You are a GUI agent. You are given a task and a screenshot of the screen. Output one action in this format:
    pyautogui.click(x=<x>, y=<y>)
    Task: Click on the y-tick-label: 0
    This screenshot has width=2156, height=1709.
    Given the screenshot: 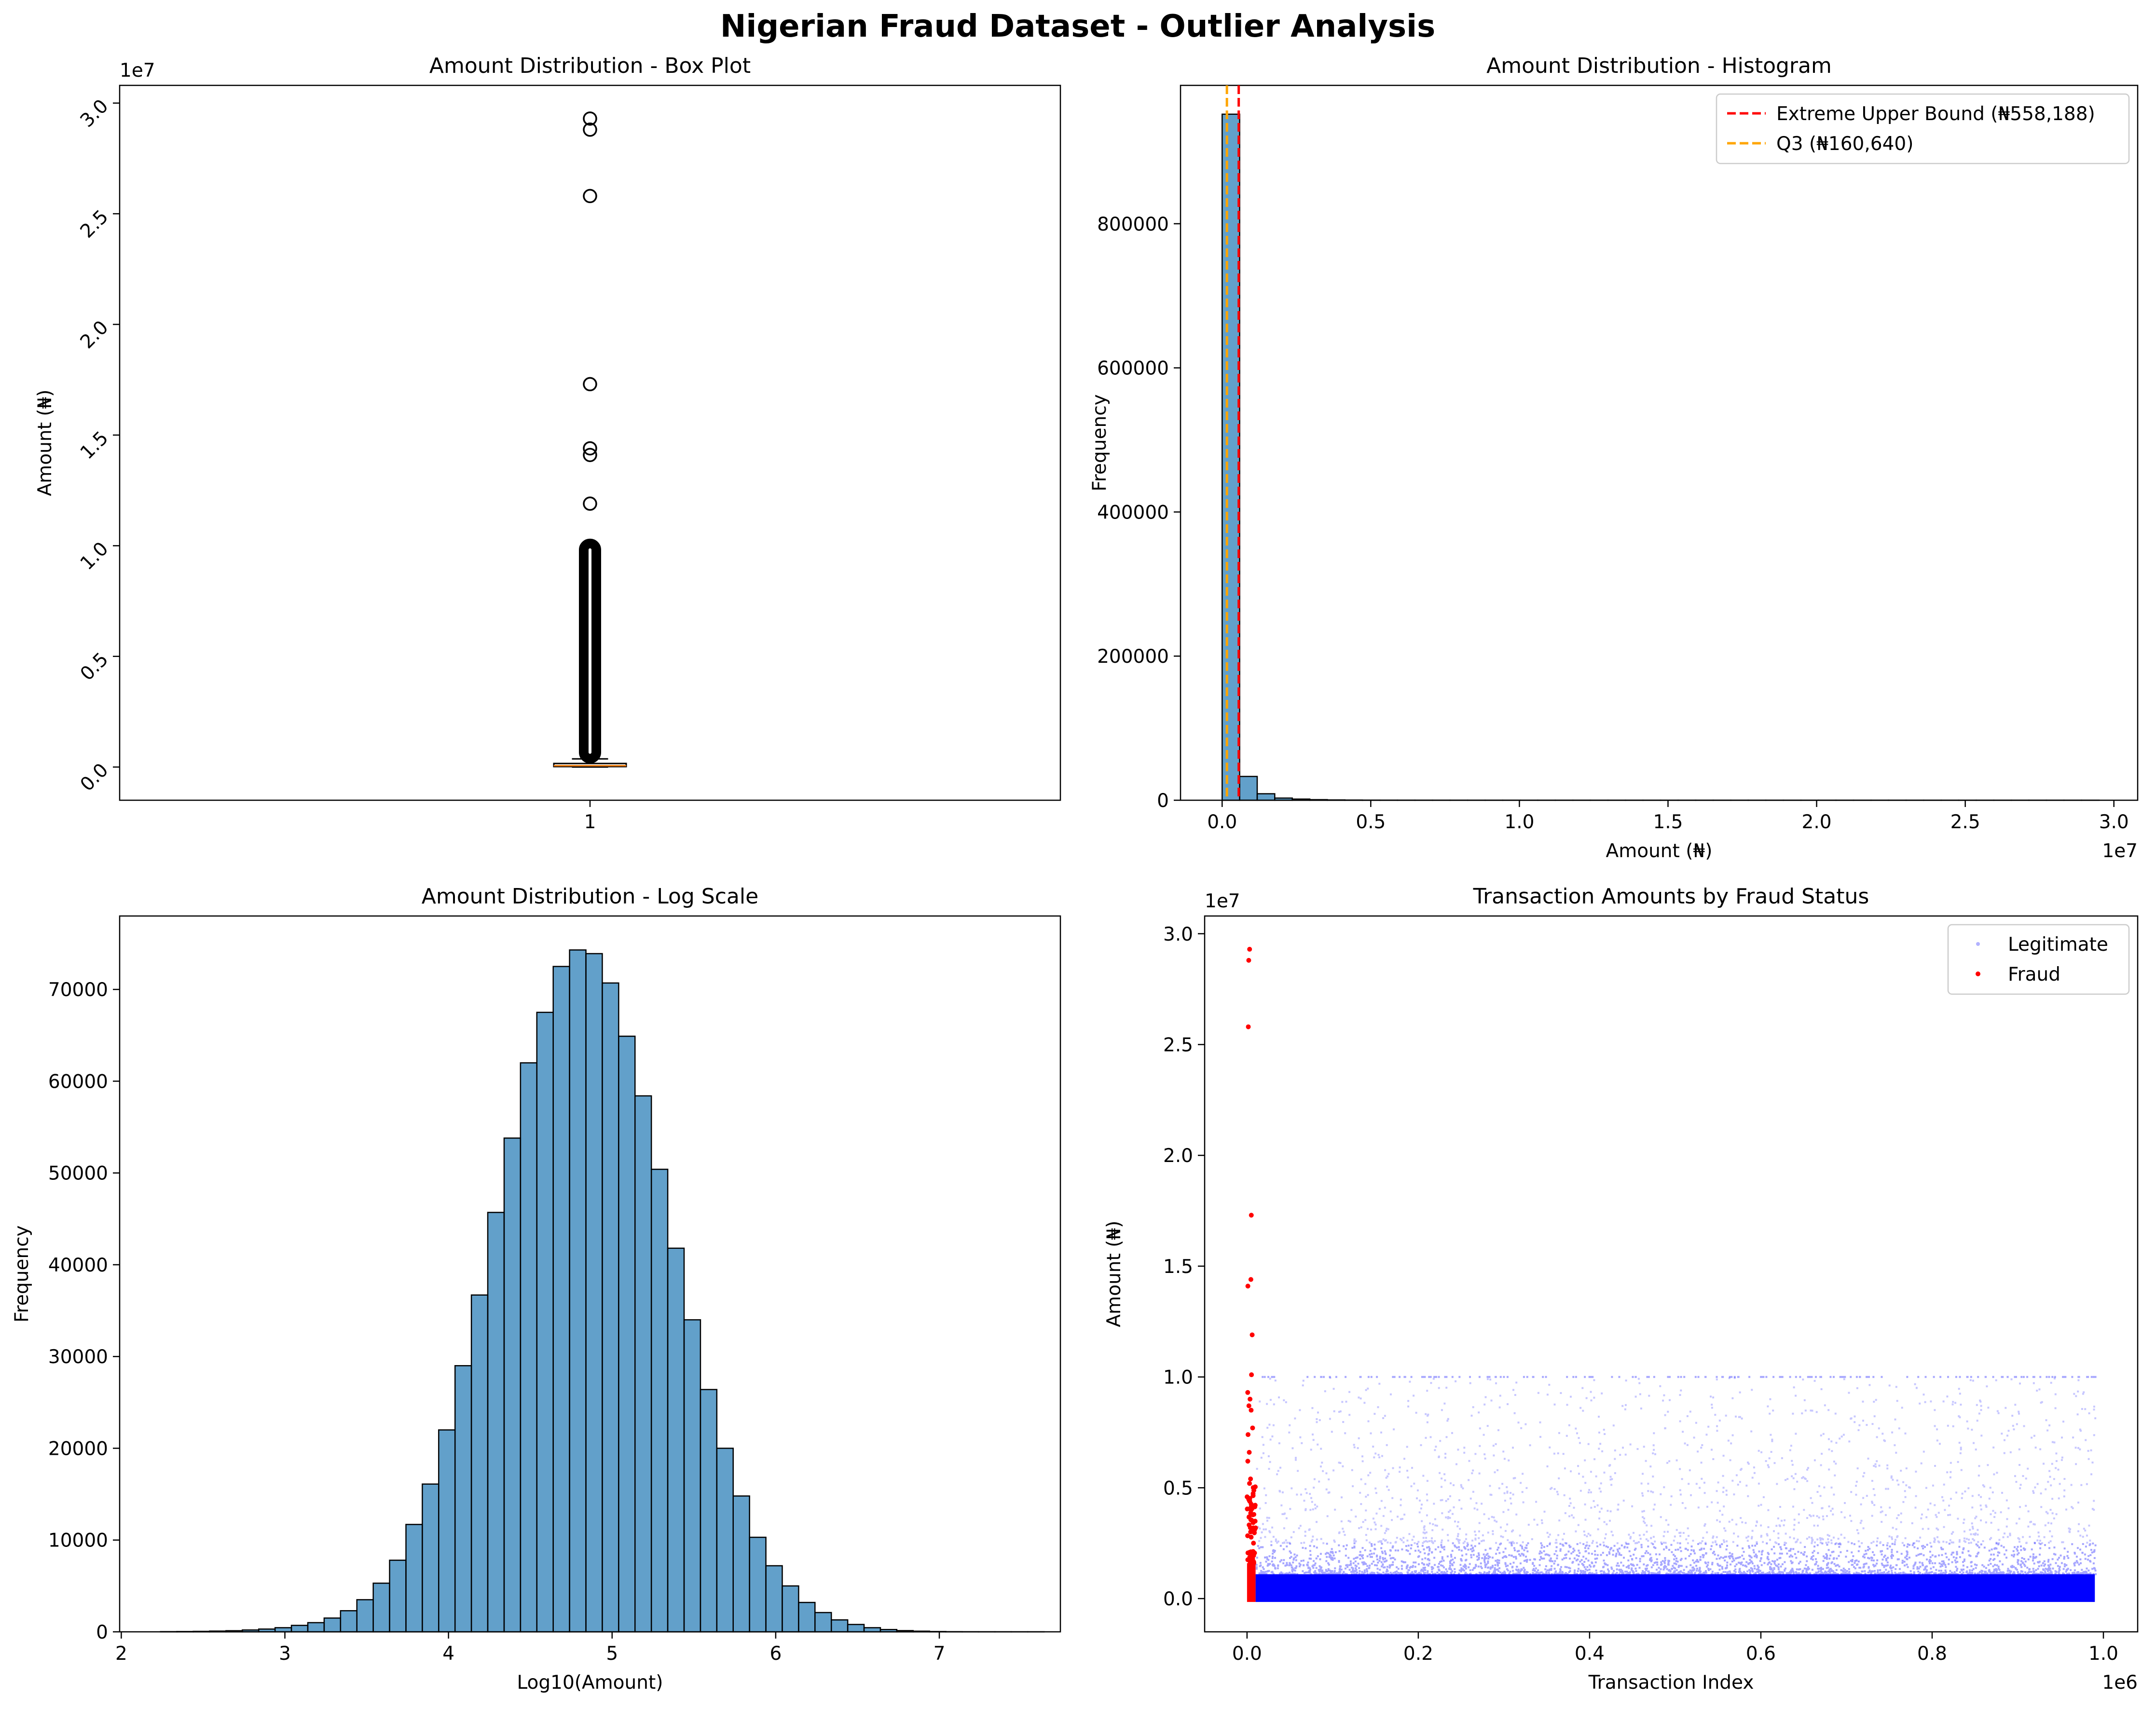 What is the action you would take?
    pyautogui.click(x=102, y=1632)
    